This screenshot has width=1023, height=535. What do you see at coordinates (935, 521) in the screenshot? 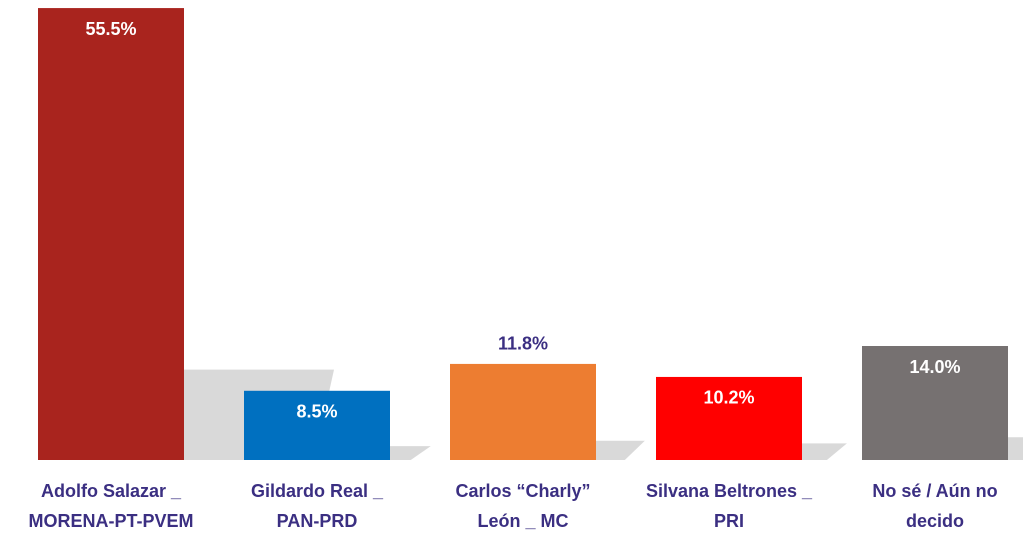
I see `x-tick-label: decido` at bounding box center [935, 521].